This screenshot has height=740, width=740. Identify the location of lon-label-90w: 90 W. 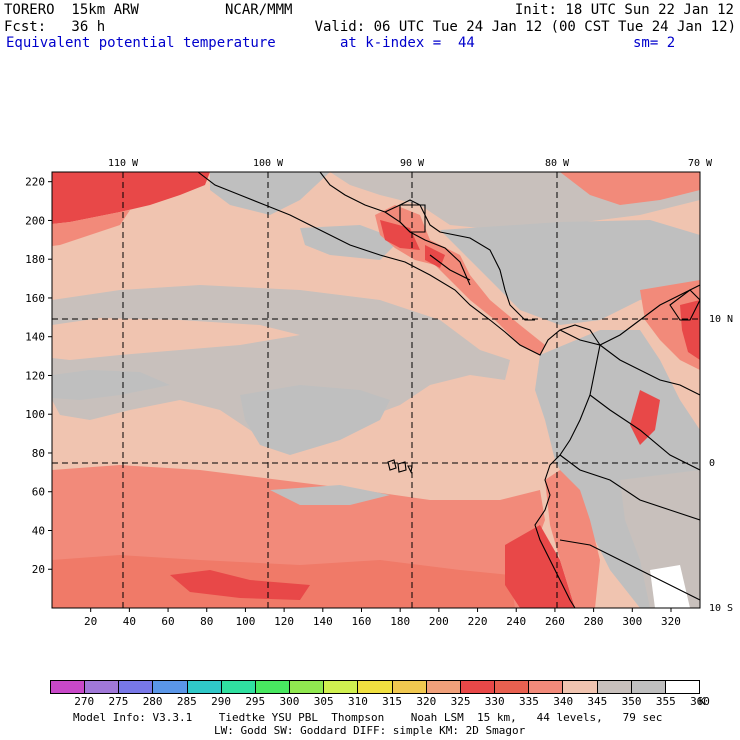
(412, 163).